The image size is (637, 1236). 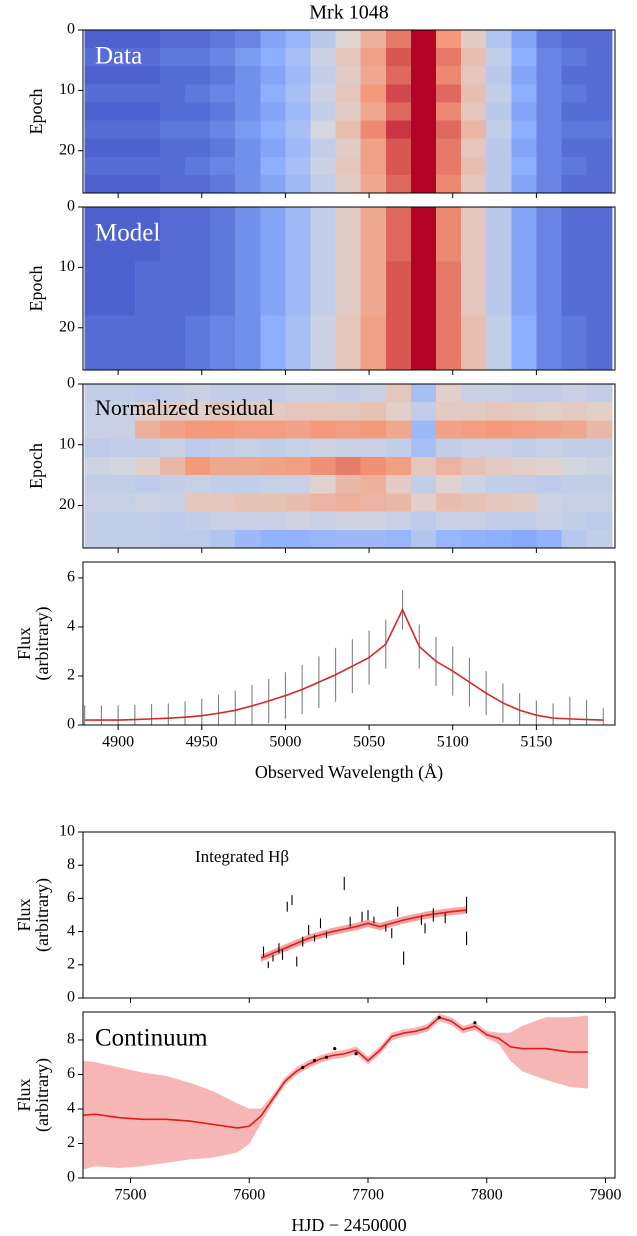 What do you see at coordinates (71, 1108) in the screenshot?
I see `y-tick-label: 4` at bounding box center [71, 1108].